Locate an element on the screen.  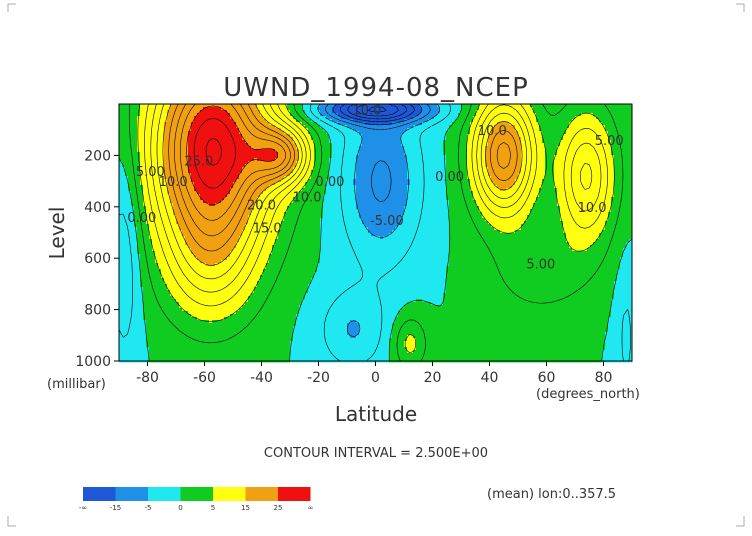
x-tick-label: -20 is located at coordinates (318, 378).